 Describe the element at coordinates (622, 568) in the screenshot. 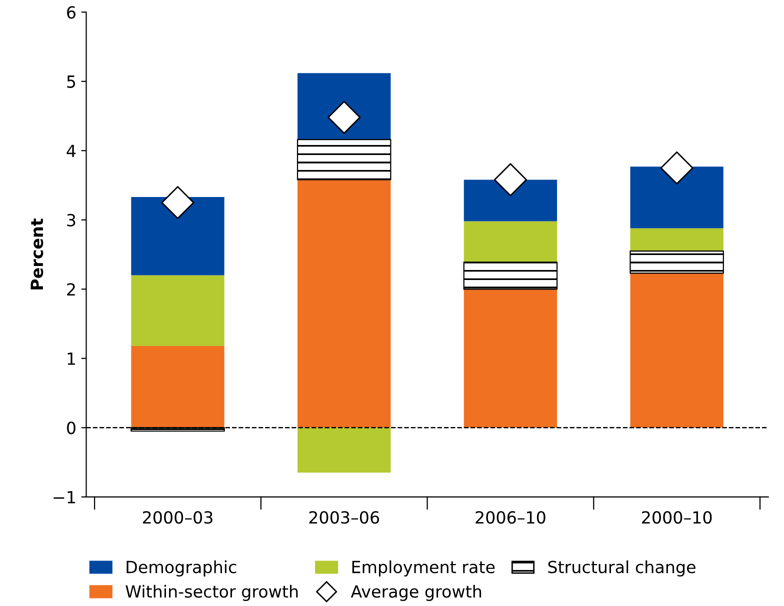

I see `legend-label: Structural change` at that location.